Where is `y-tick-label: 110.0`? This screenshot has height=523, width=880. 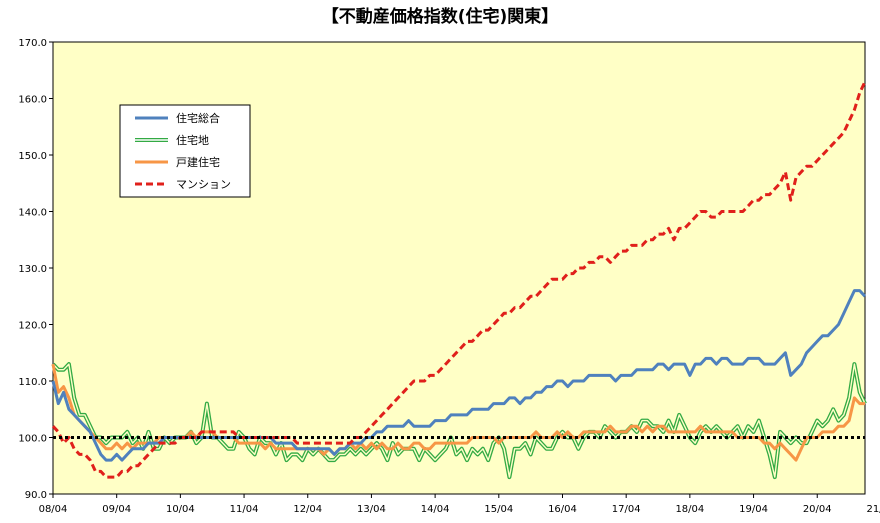
y-tick-label: 110.0 is located at coordinates (32, 382).